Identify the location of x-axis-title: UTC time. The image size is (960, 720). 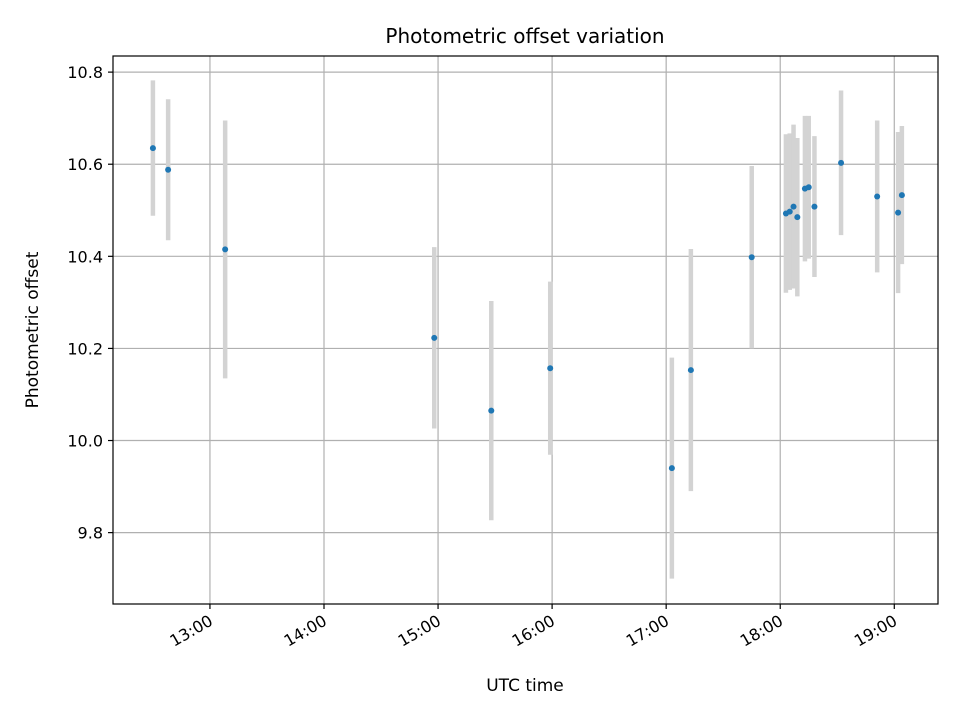
(525, 686).